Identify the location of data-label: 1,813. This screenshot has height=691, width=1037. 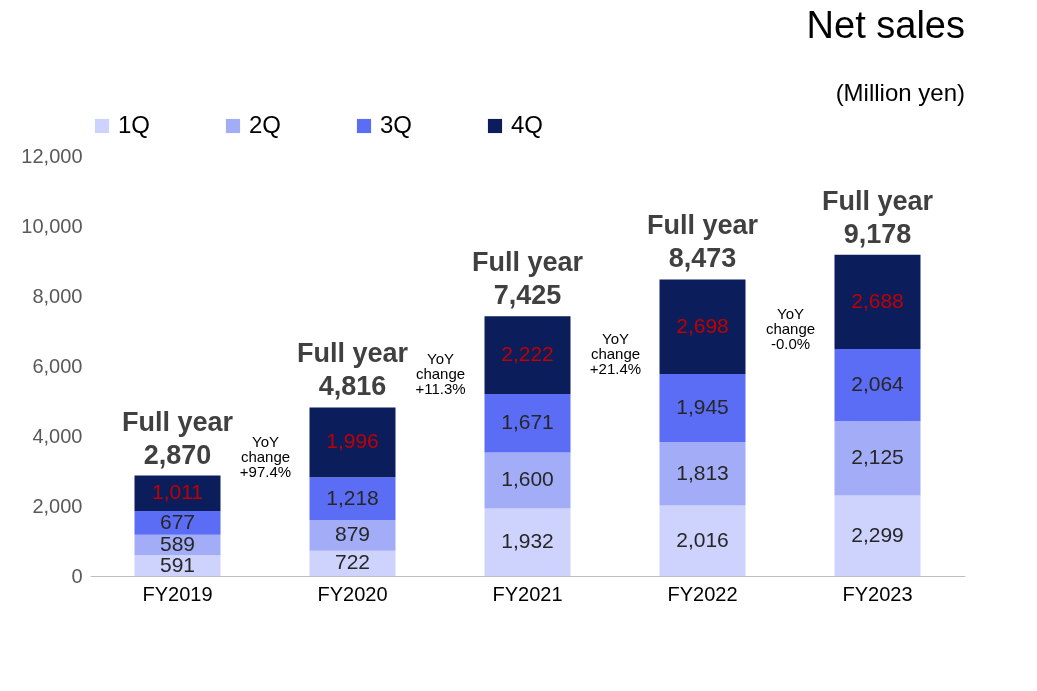
(702, 472).